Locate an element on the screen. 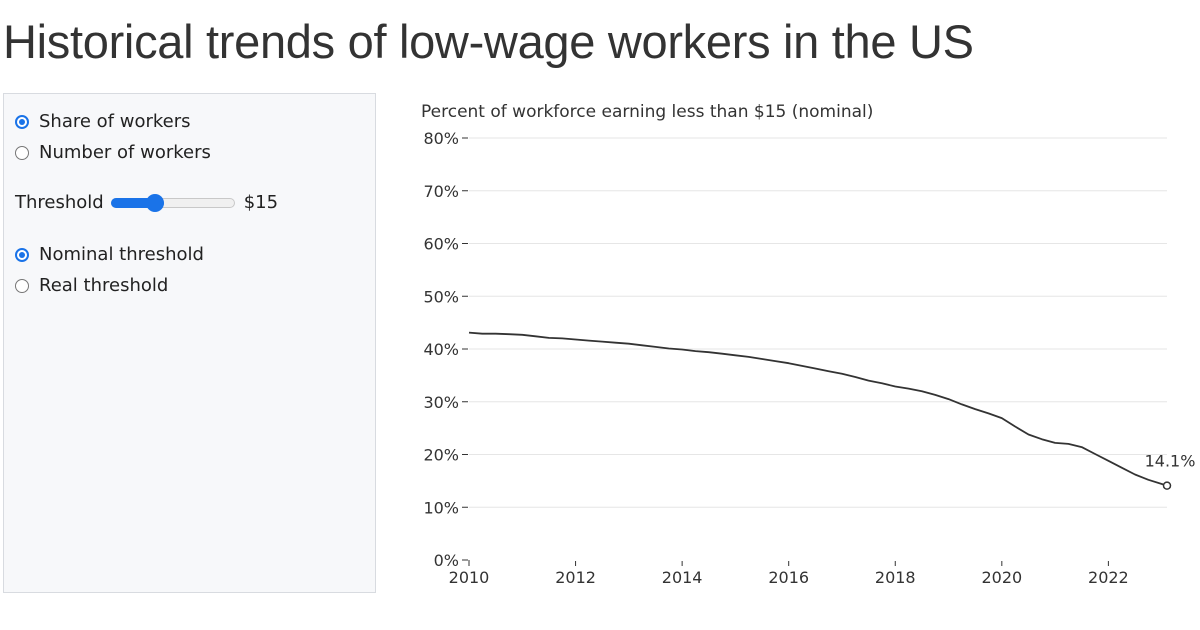 This screenshot has height=630, width=1200. radio-label-real-threshold: Real threshold is located at coordinates (104, 285).